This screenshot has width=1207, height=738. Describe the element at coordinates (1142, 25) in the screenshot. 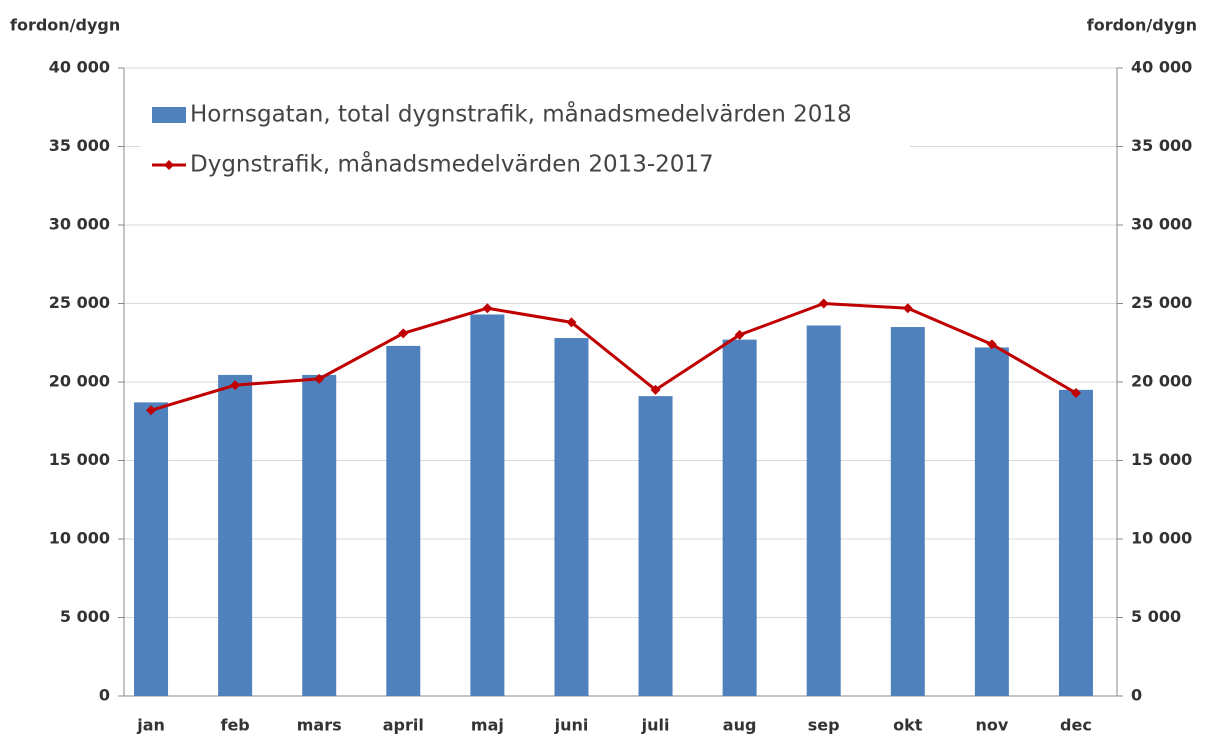

I see `y2-axis-title: fordon/dygn` at that location.